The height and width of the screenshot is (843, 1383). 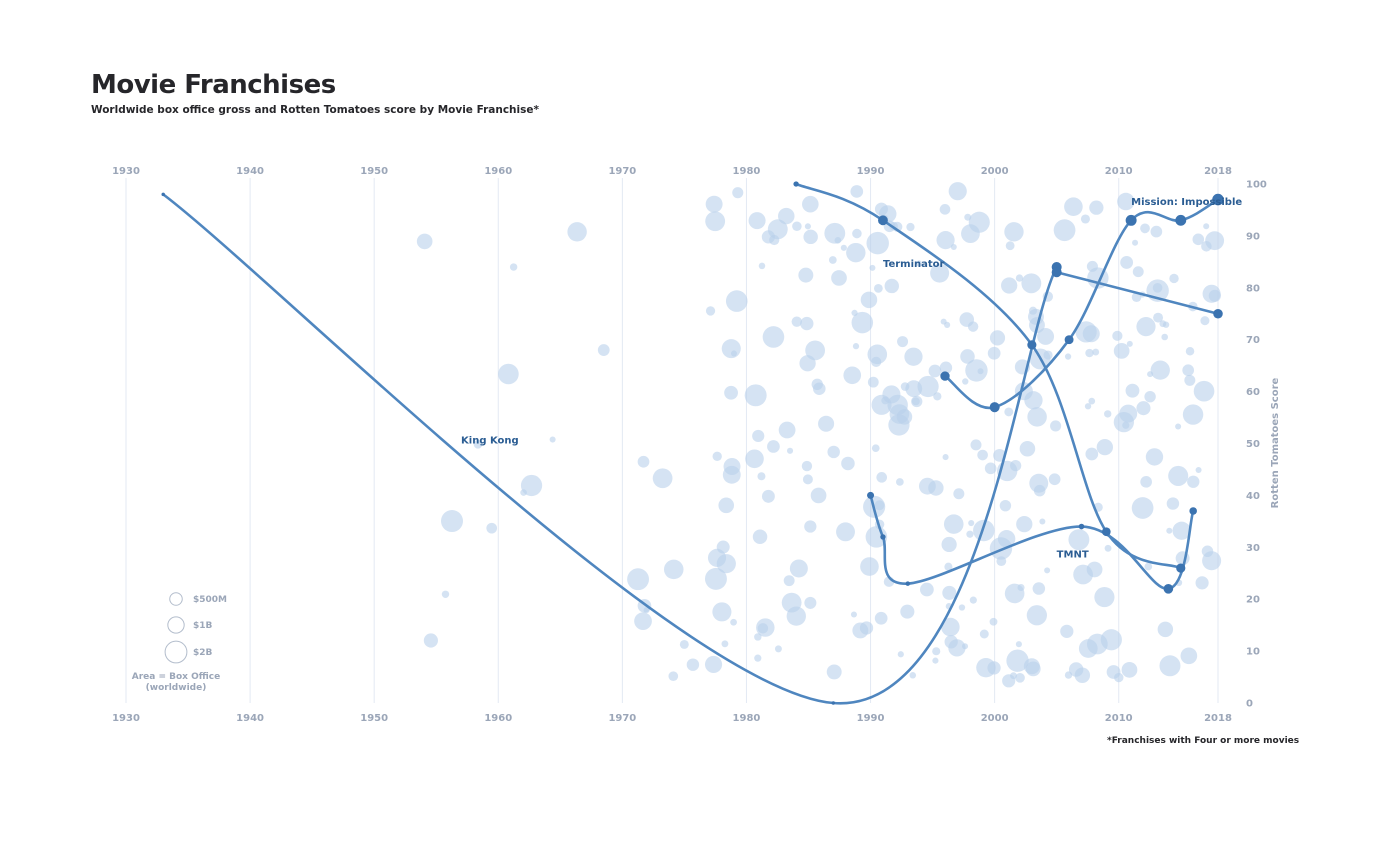 What do you see at coordinates (1186, 202) in the screenshot?
I see `series-label: Mission: Impossible` at bounding box center [1186, 202].